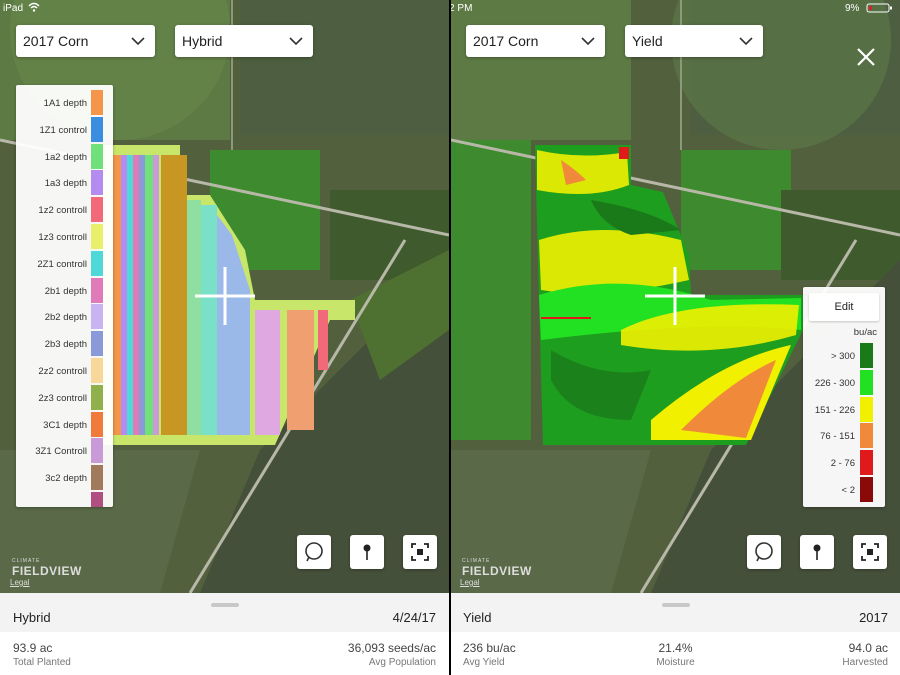 The height and width of the screenshot is (675, 900). I want to click on stat-value: 36,093 seeds/ac, so click(391, 648).